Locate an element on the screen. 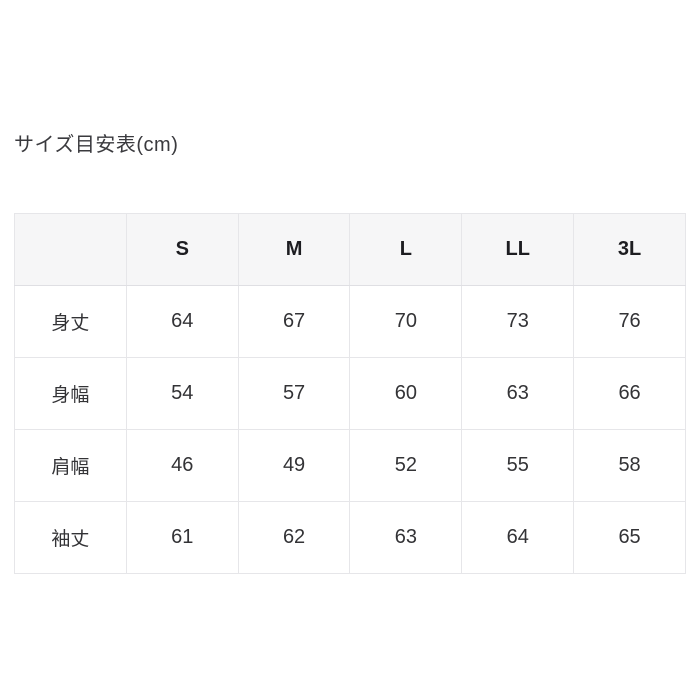  row-label-body-width: 身幅 is located at coordinates (70, 393).